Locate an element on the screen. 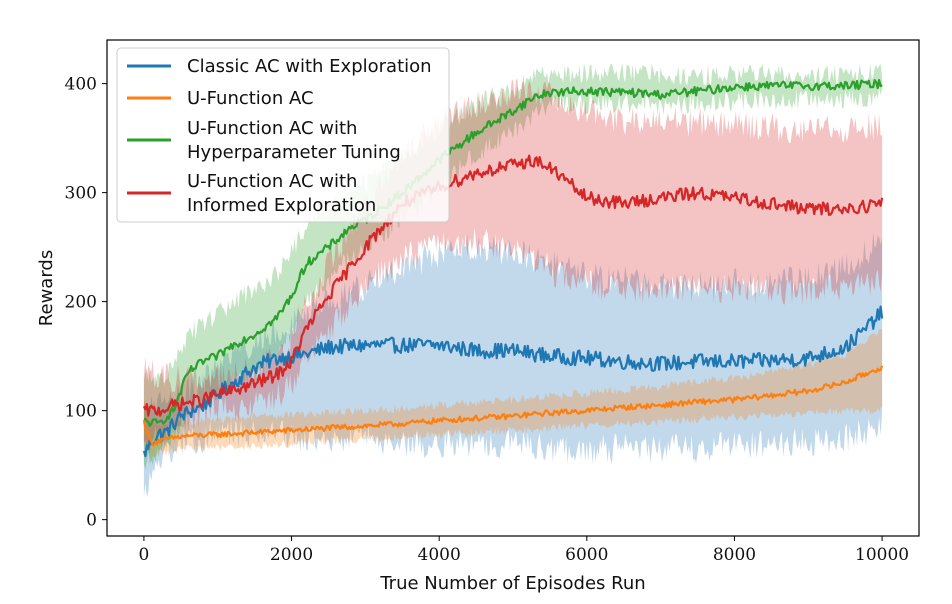 The image size is (952, 604). y-tick-label: 0 is located at coordinates (91, 521).